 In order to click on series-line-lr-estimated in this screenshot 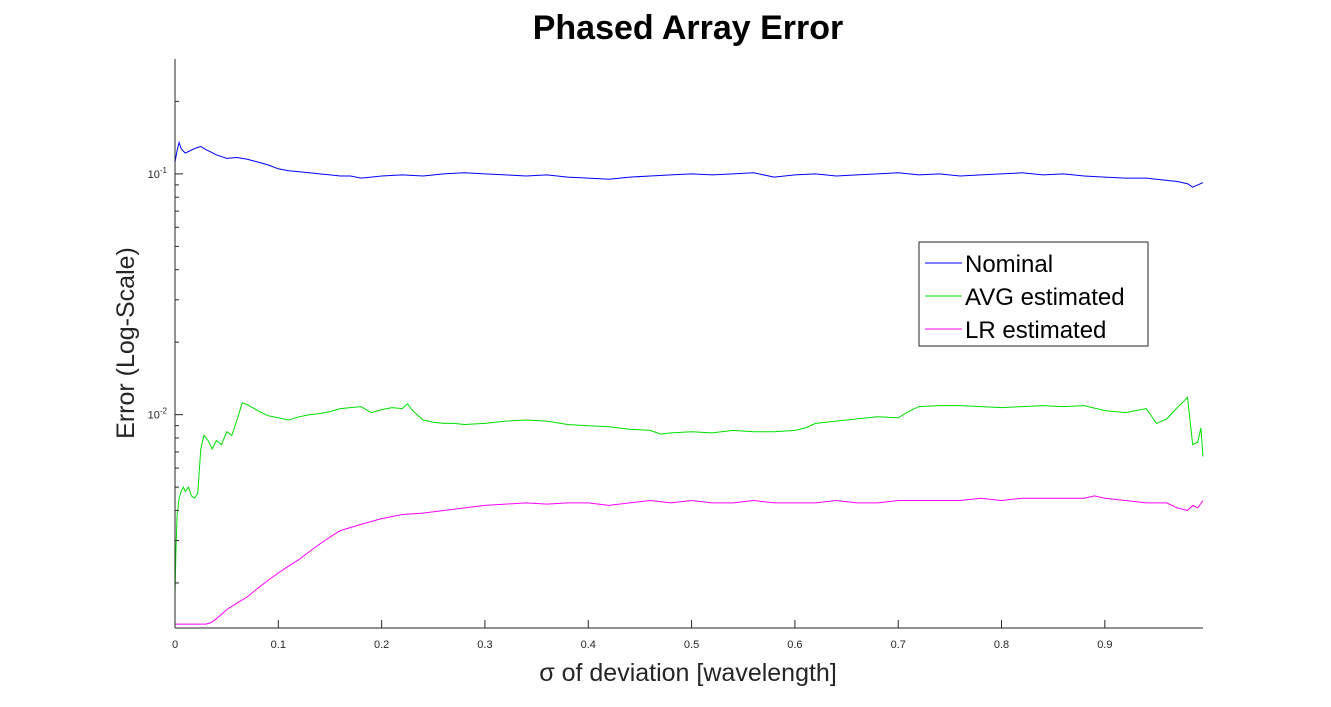, I will do `click(689, 560)`.